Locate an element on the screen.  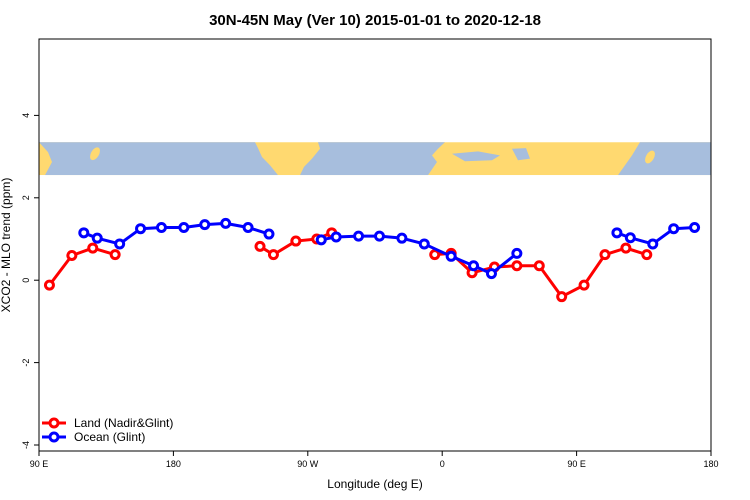
y-tick-label: -2 is located at coordinates (26, 363).